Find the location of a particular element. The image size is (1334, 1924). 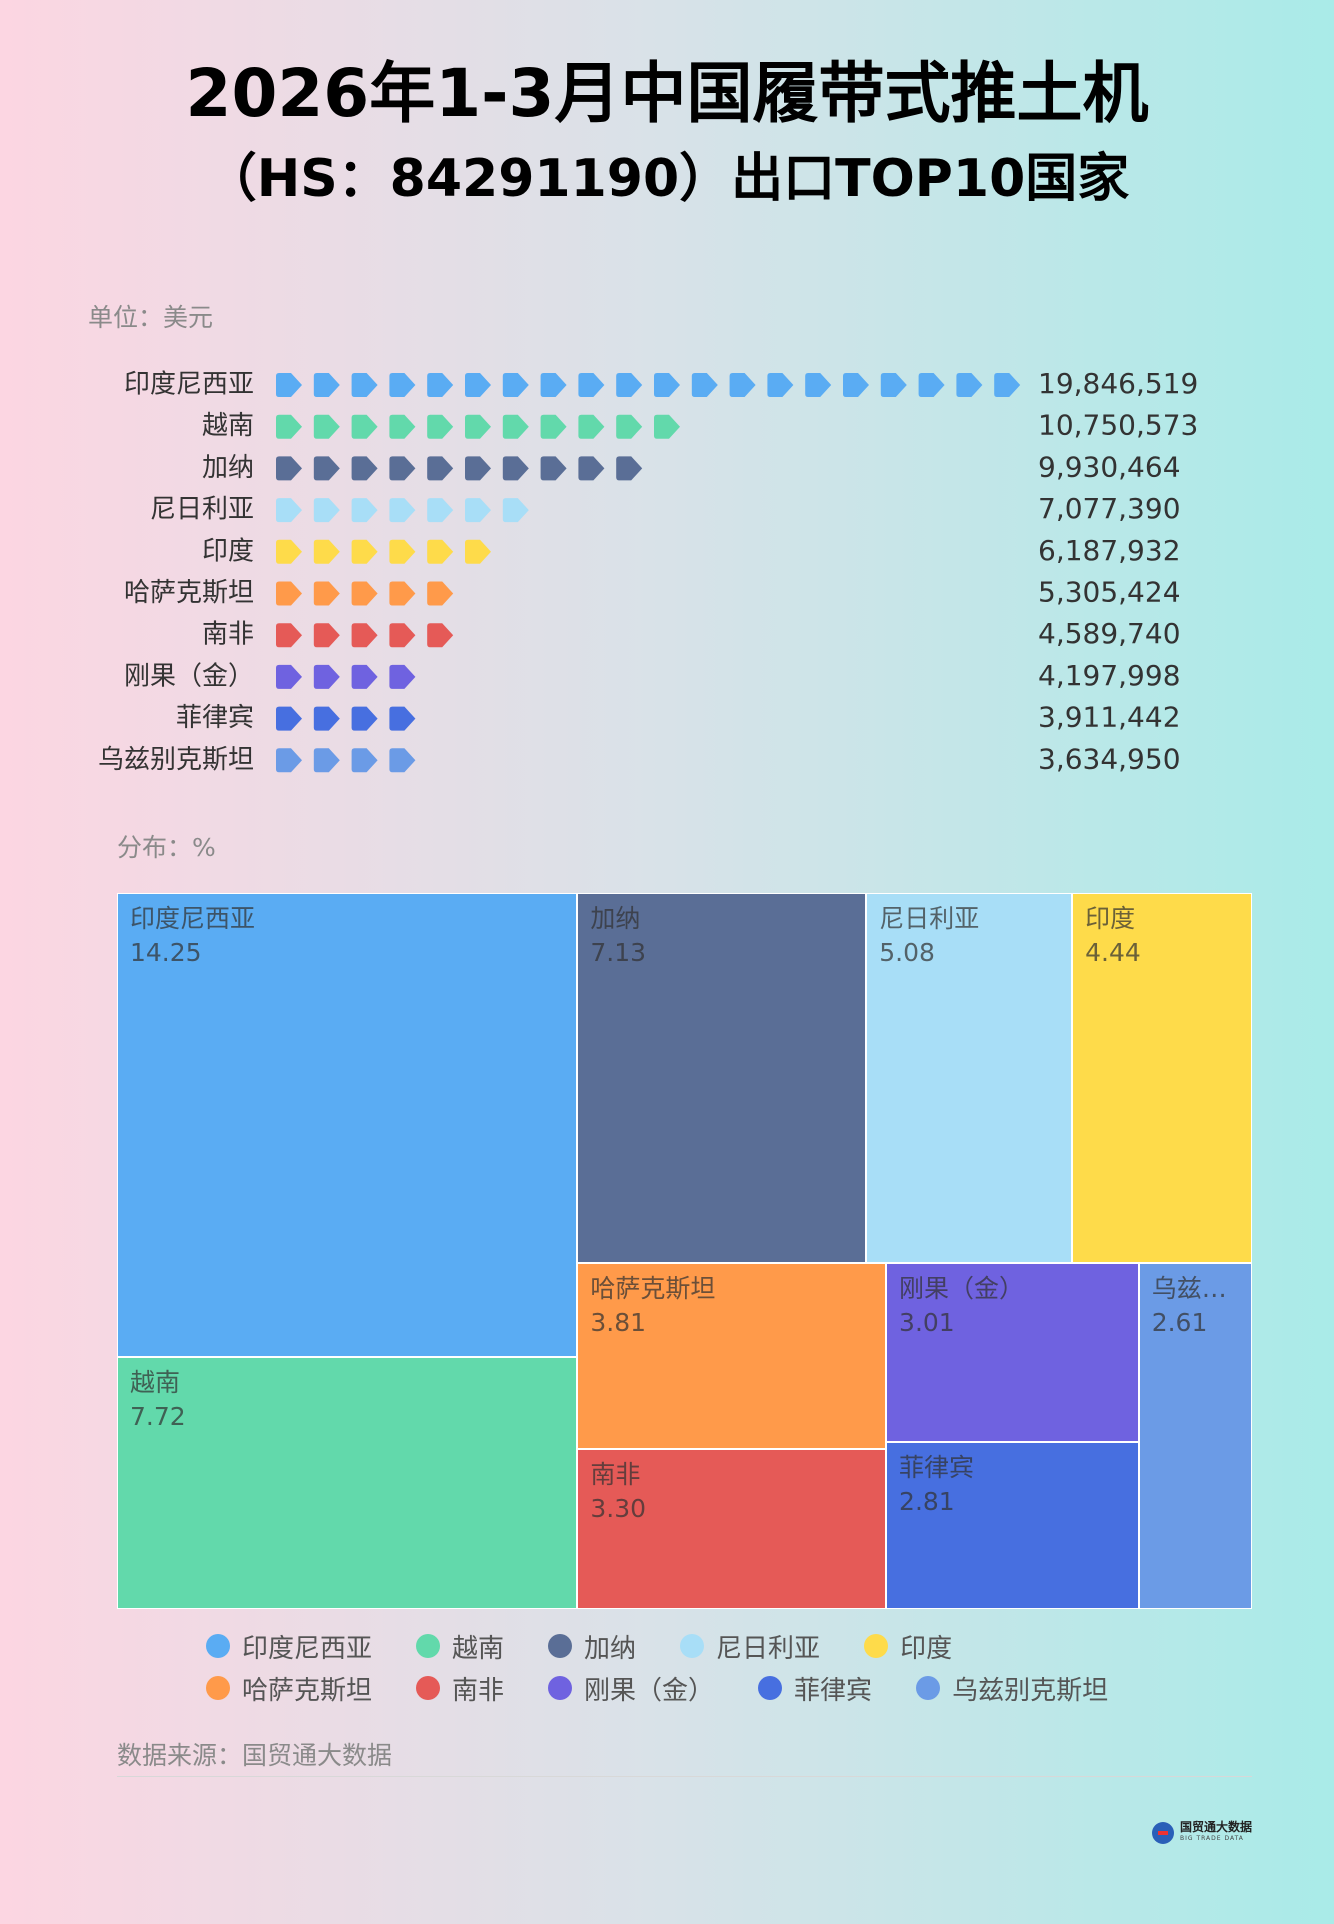

category-label: 尼日利亚 is located at coordinates (202, 510).